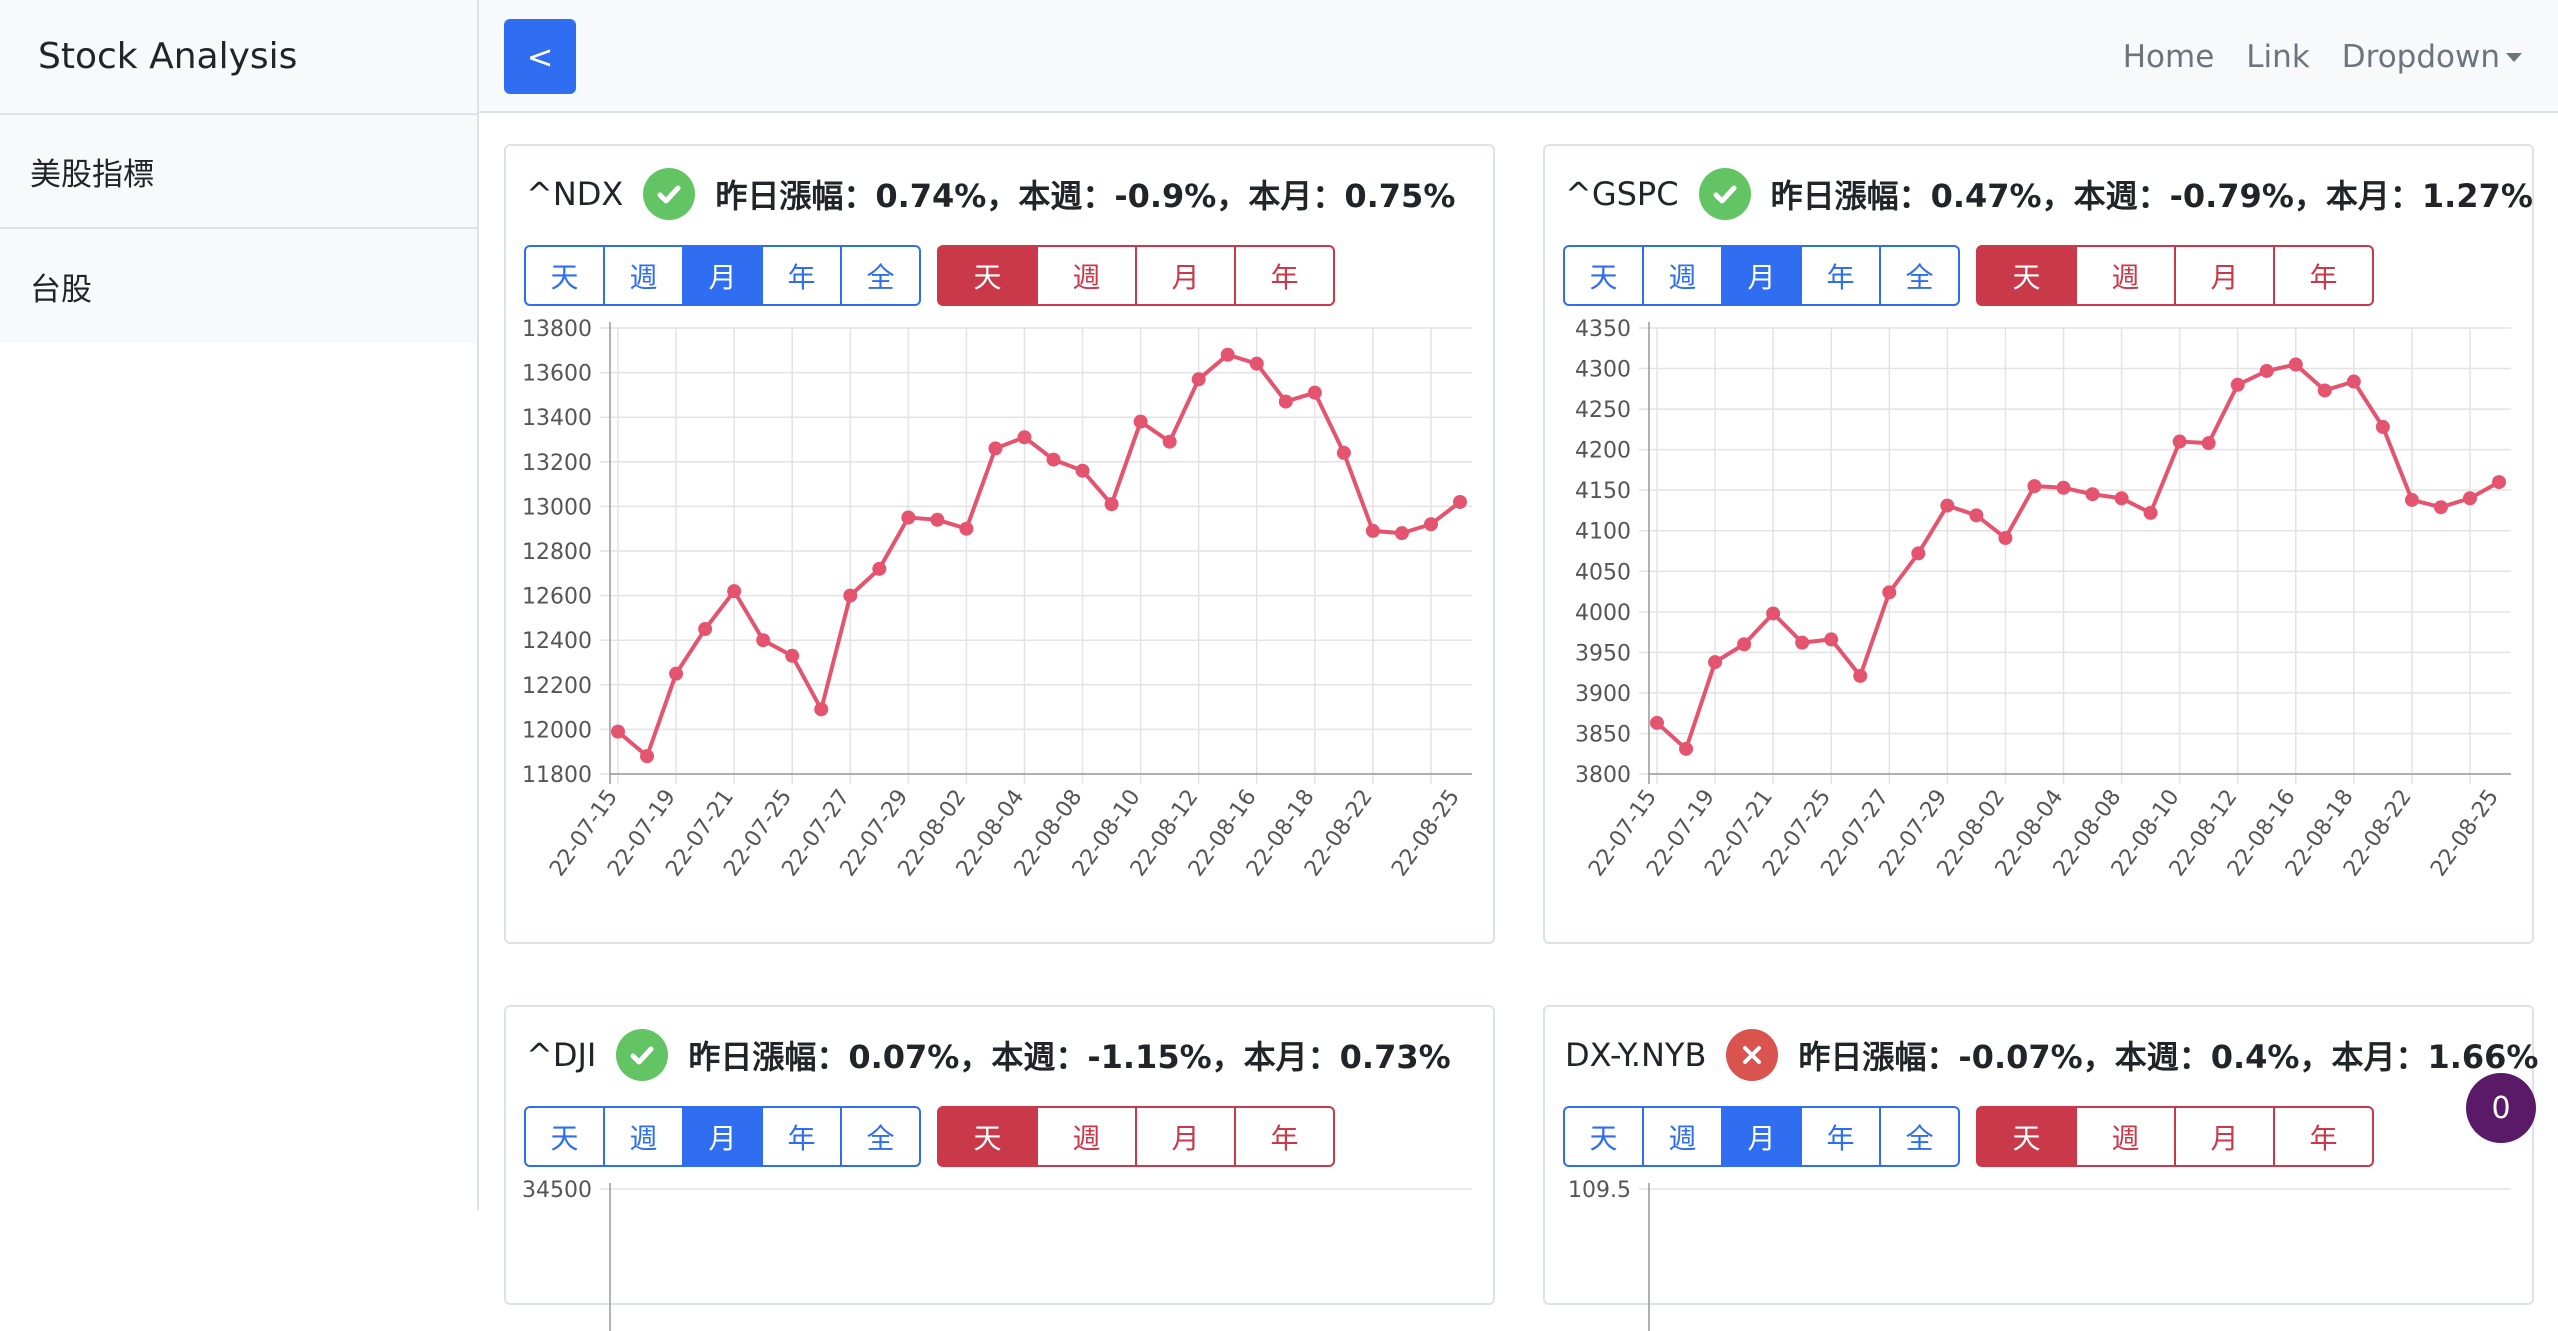 This screenshot has height=1331, width=2558. What do you see at coordinates (540, 56) in the screenshot?
I see `sidebar-toggle-button: <` at bounding box center [540, 56].